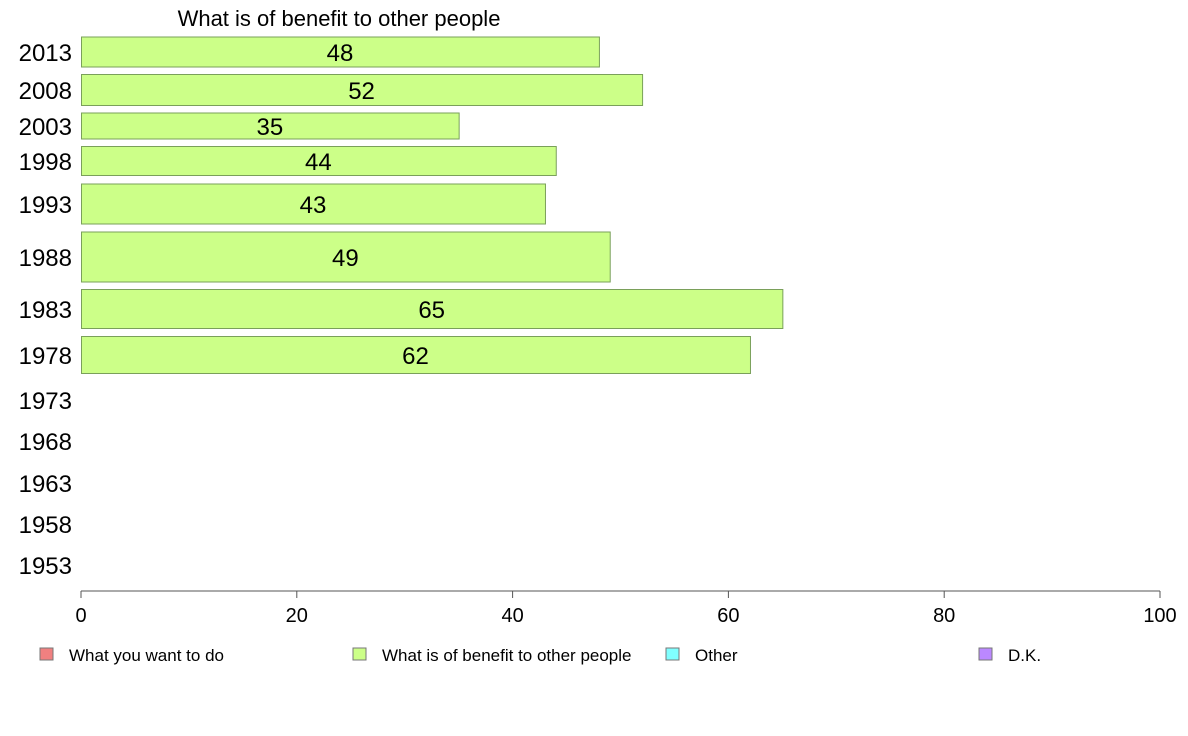 This screenshot has height=736, width=1188. Describe the element at coordinates (297, 616) in the screenshot. I see `x-tick-label: 20` at that location.